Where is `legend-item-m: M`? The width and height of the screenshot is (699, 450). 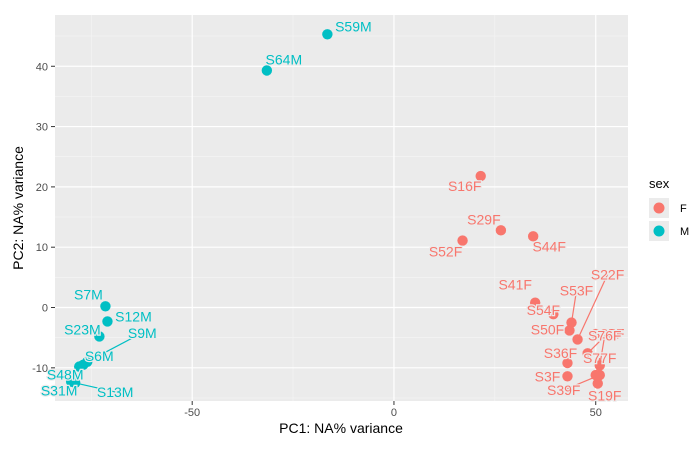
legend-item-m: M is located at coordinates (669, 231).